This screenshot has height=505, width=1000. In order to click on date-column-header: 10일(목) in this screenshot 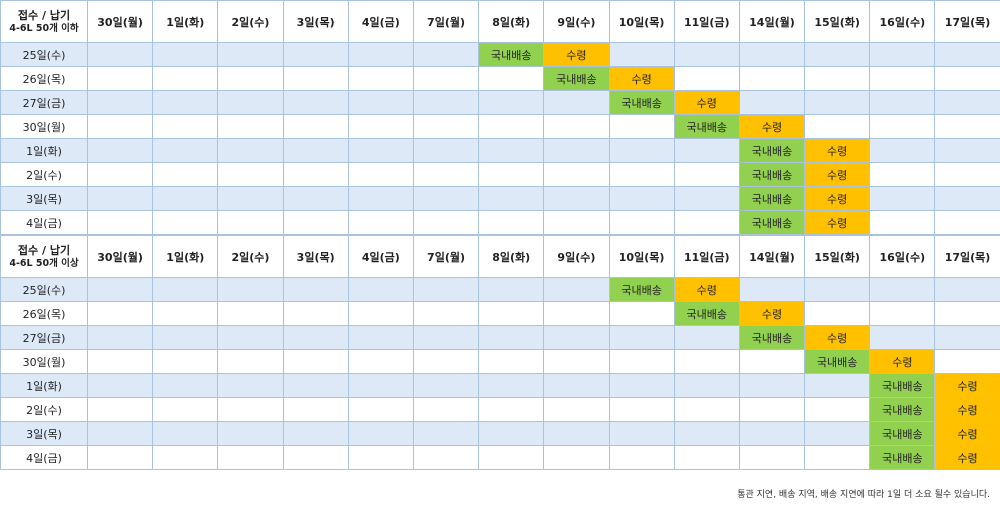, I will do `click(641, 21)`.